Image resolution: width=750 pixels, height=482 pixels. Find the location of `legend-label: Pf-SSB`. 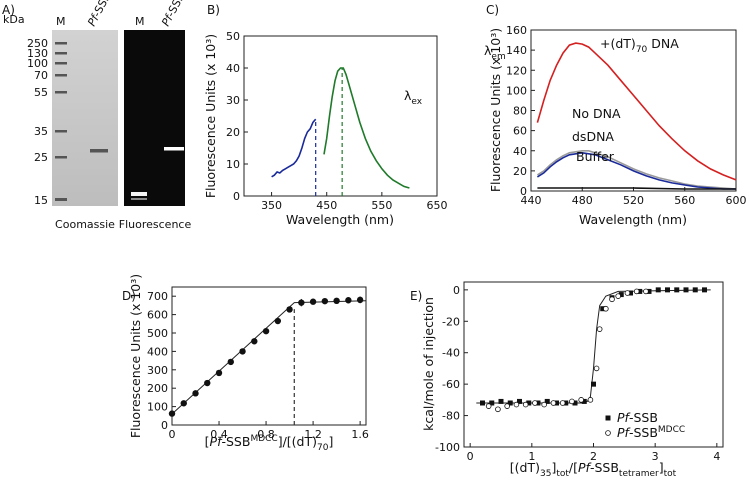

legend-label: Pf-SSB is located at coordinates (637, 417).